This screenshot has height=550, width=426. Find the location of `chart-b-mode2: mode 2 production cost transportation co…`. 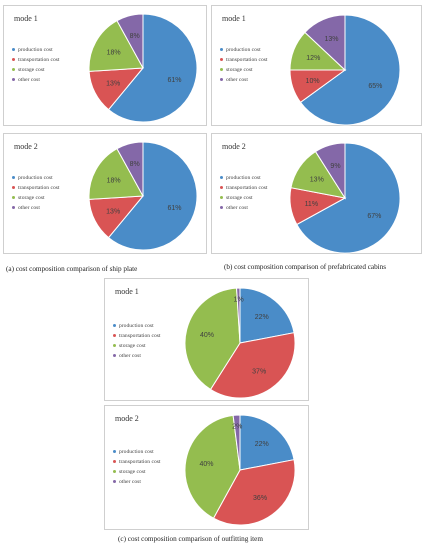

chart-b-mode2: mode 2 production cost transportation co… is located at coordinates (316, 193).